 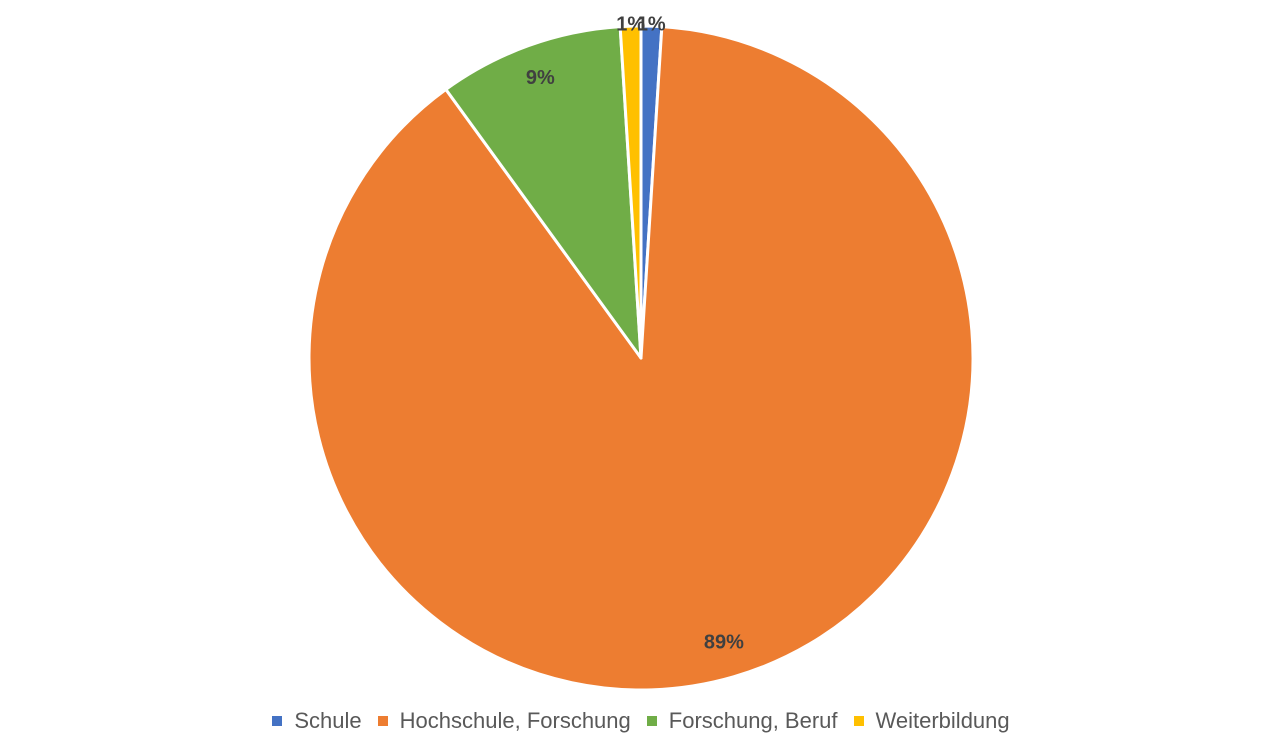 I want to click on legend-item-weiterbildung: Weiterbildung, so click(x=931, y=721).